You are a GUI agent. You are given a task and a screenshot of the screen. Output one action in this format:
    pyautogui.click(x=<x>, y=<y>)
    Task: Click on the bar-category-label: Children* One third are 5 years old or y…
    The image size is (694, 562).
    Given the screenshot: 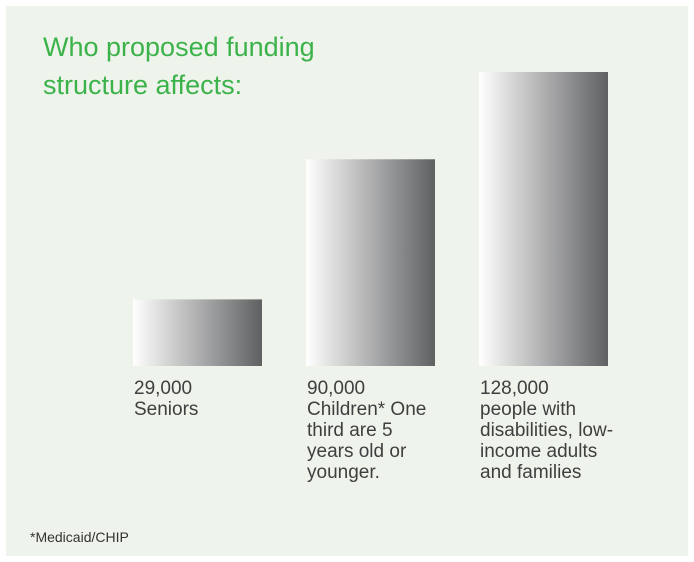 What is the action you would take?
    pyautogui.click(x=367, y=441)
    